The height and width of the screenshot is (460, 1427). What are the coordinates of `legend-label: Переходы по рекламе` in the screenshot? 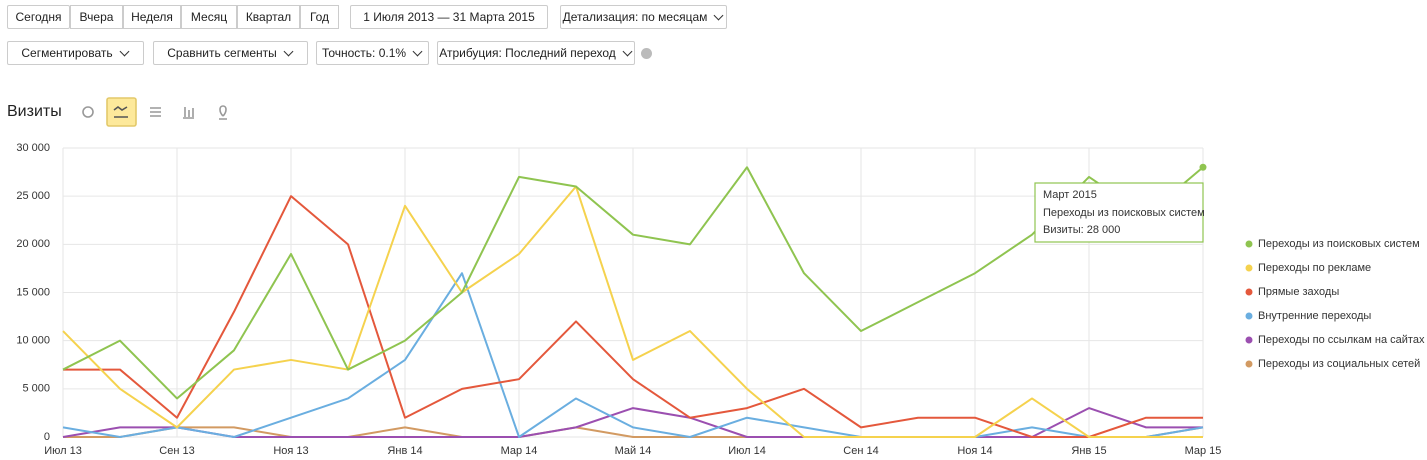 It's located at (1314, 268).